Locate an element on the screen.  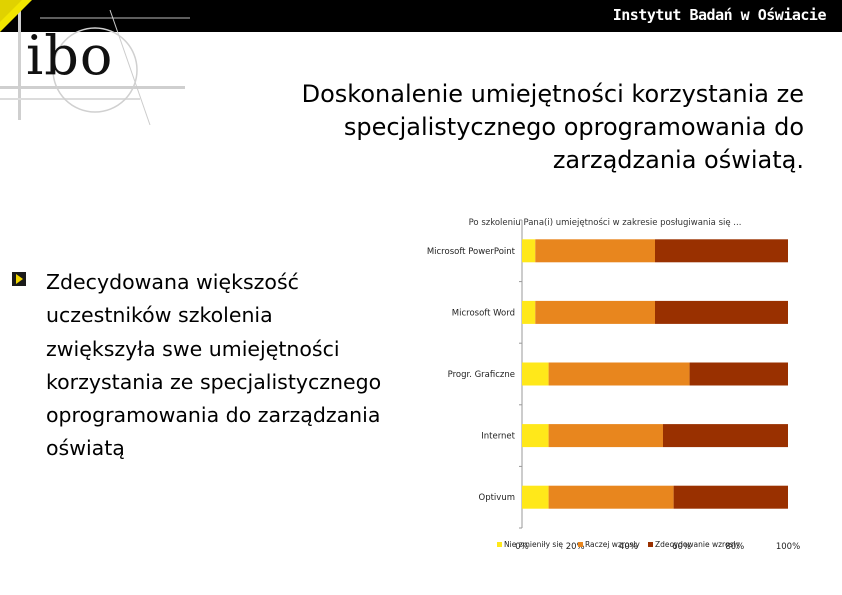
category-label: Microsoft Word is located at coordinates (483, 313).